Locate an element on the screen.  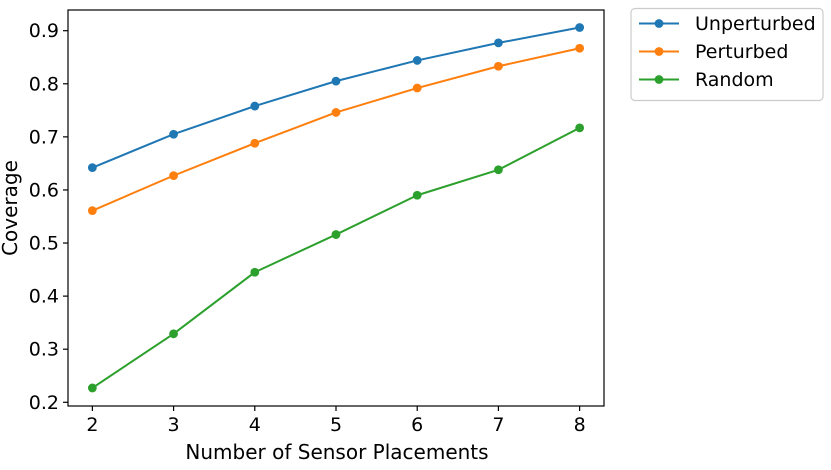
legend-marker-random is located at coordinates (659, 79).